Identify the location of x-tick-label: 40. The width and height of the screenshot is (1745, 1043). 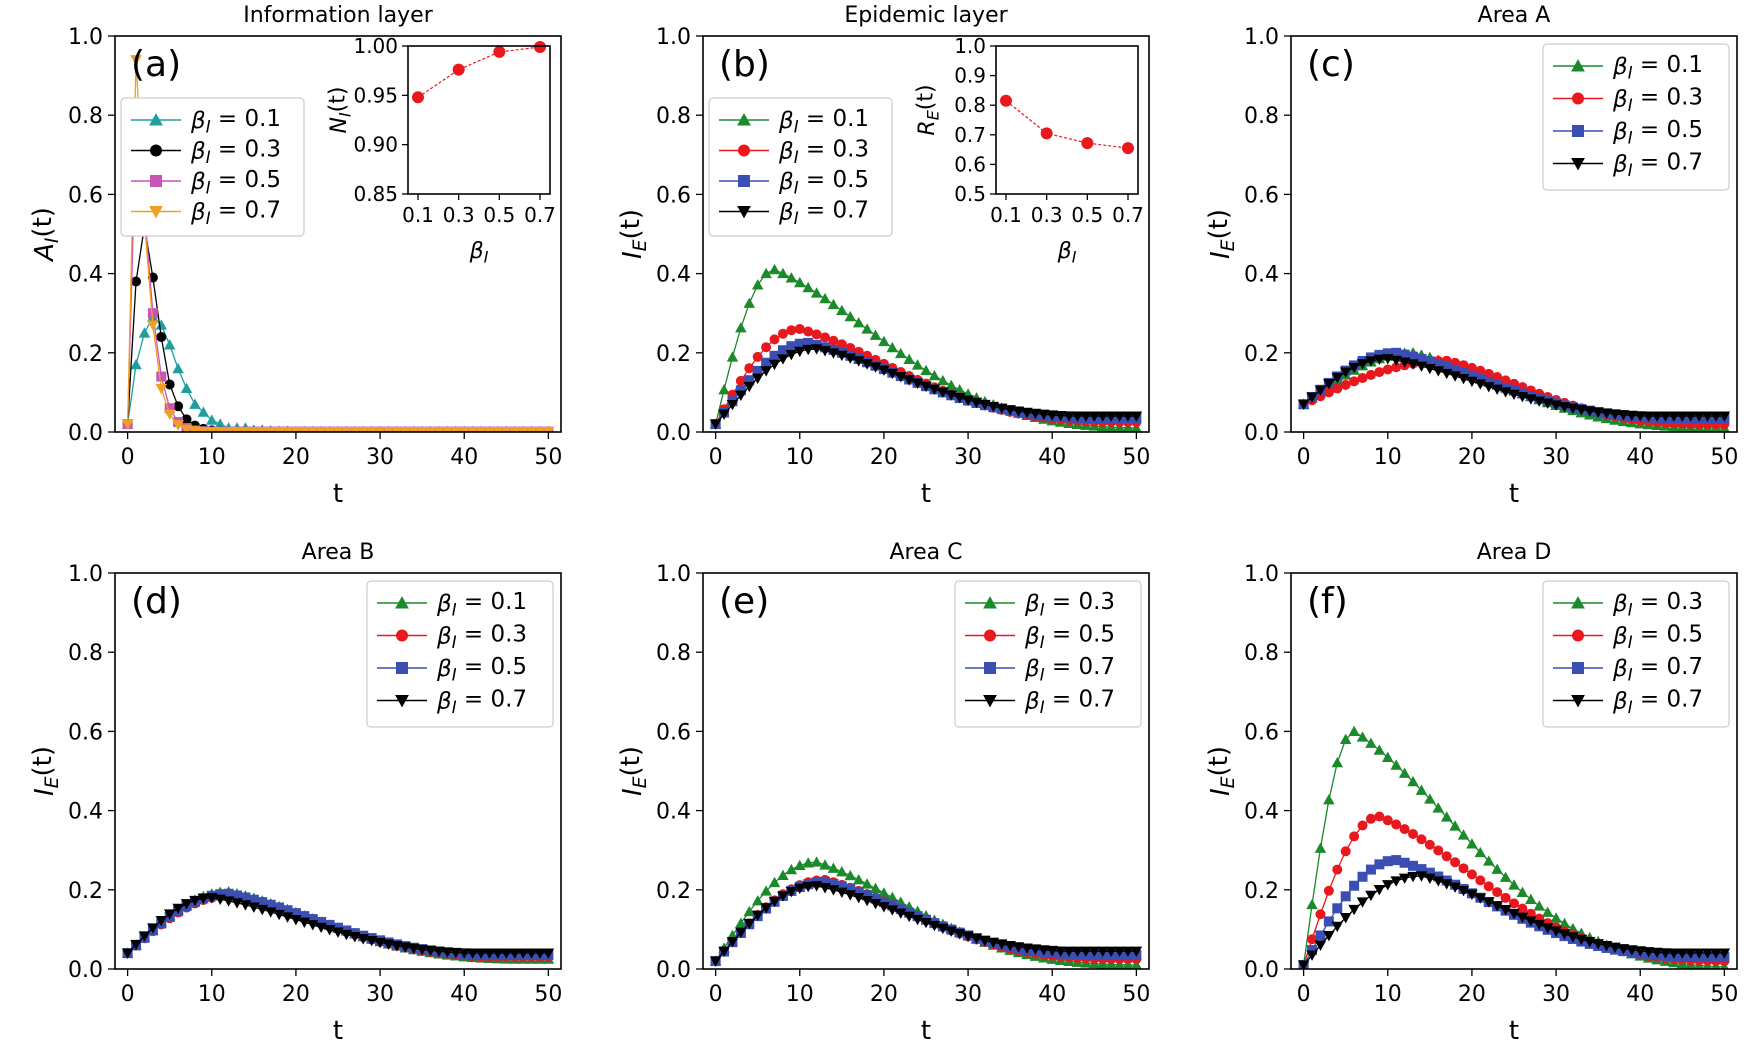
(1640, 457).